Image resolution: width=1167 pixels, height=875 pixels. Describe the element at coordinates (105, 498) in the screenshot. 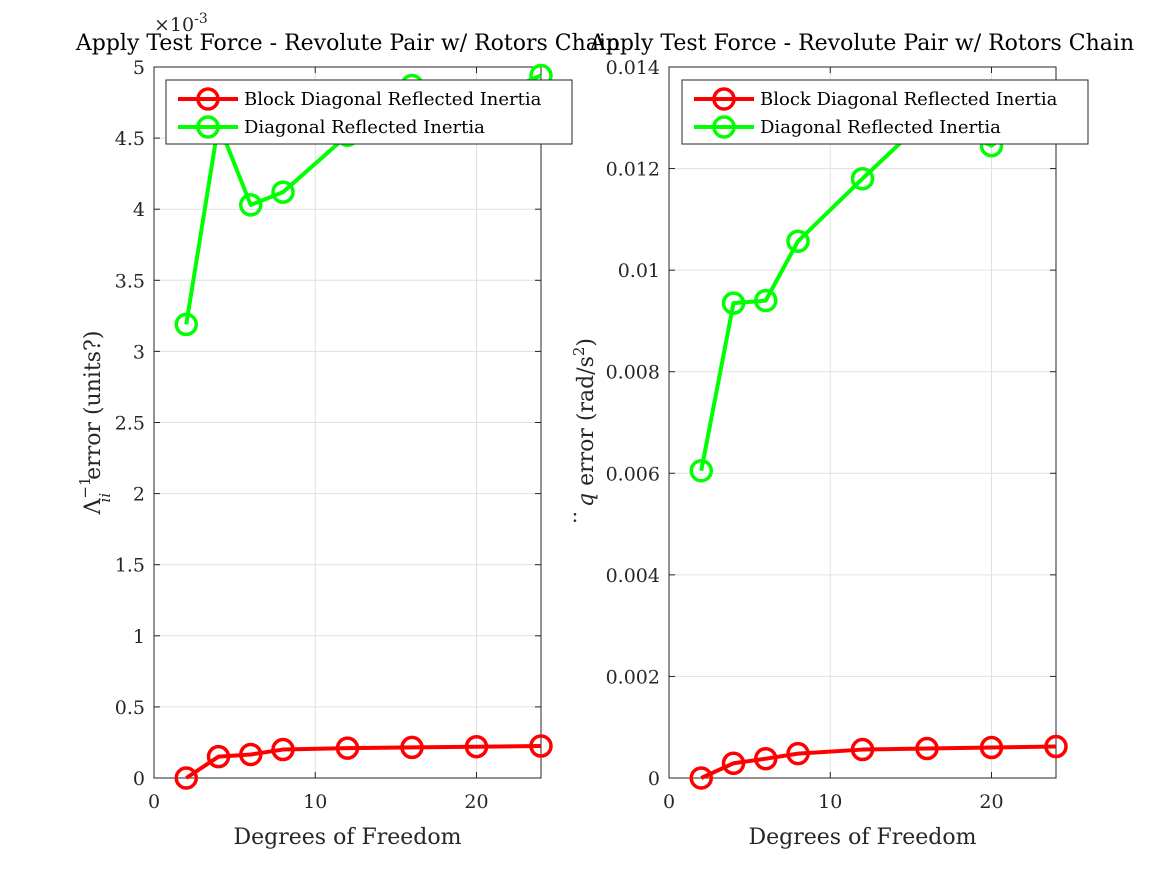

I see `y-label-sub: ii` at that location.